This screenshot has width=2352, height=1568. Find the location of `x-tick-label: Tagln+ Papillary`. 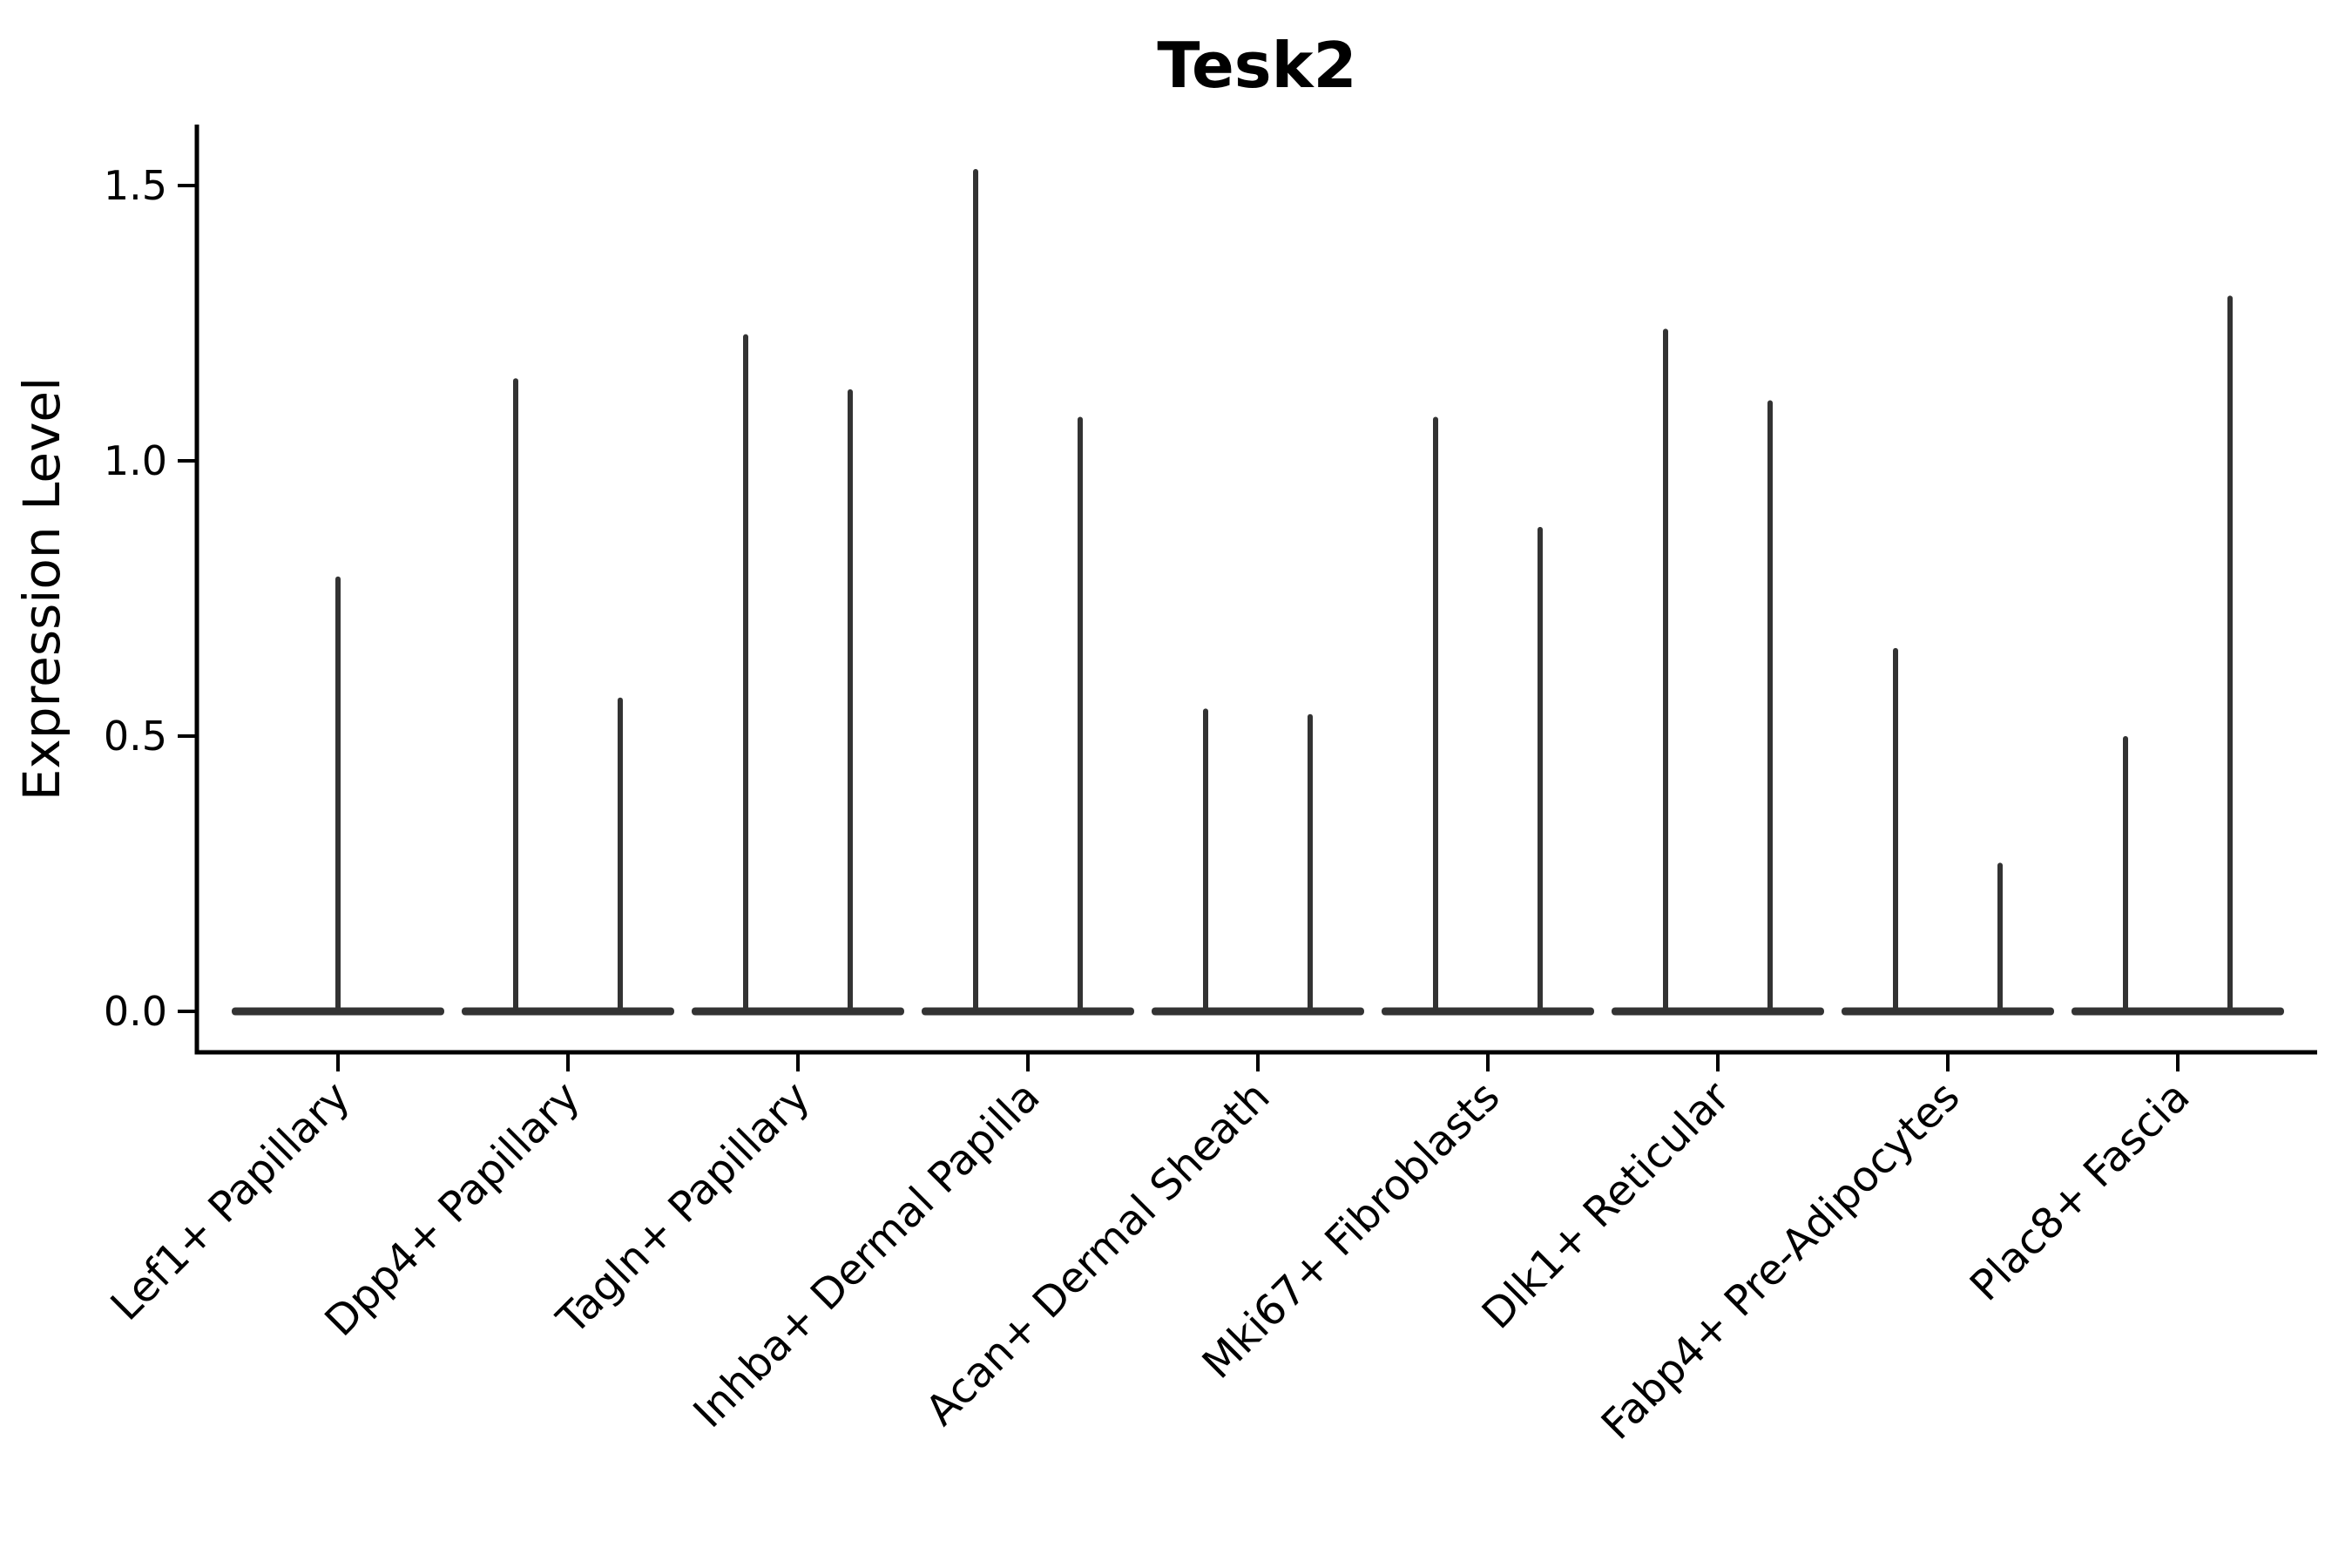

x-tick-label: Tagln+ Papillary is located at coordinates (683, 1208).